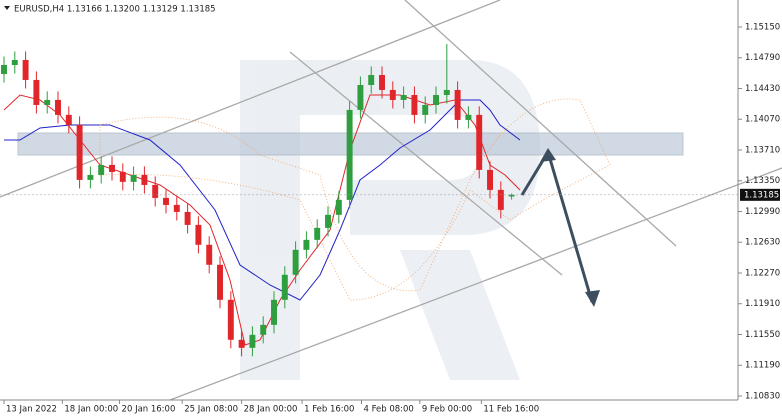 Image resolution: width=782 pixels, height=419 pixels. I want to click on y-tick-label: 1.14430, so click(762, 89).